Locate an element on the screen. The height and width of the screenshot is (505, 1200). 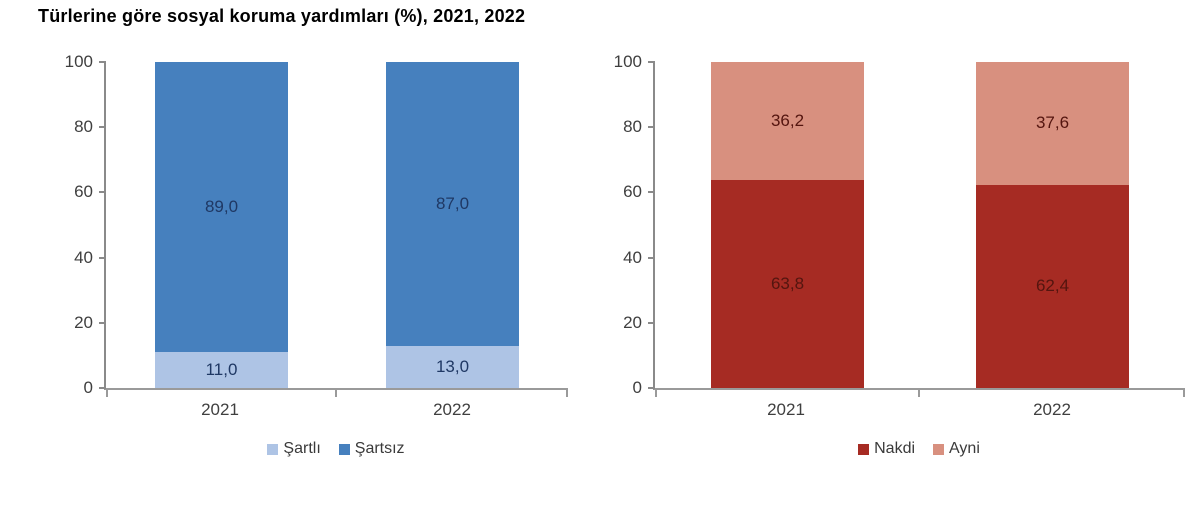
bar-segment-şartsız-2021: 89,0 is located at coordinates (221, 207).